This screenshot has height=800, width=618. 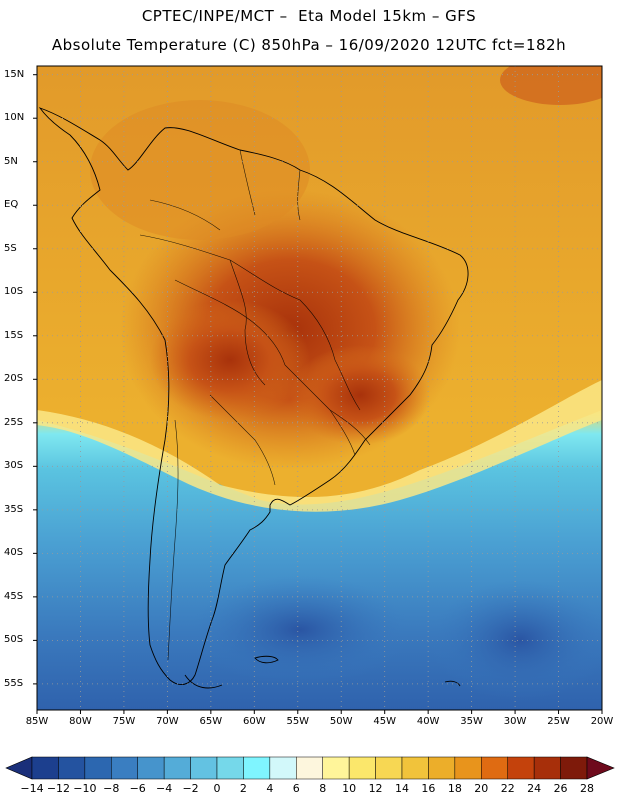 What do you see at coordinates (254, 721) in the screenshot?
I see `longitude-label: 60W` at bounding box center [254, 721].